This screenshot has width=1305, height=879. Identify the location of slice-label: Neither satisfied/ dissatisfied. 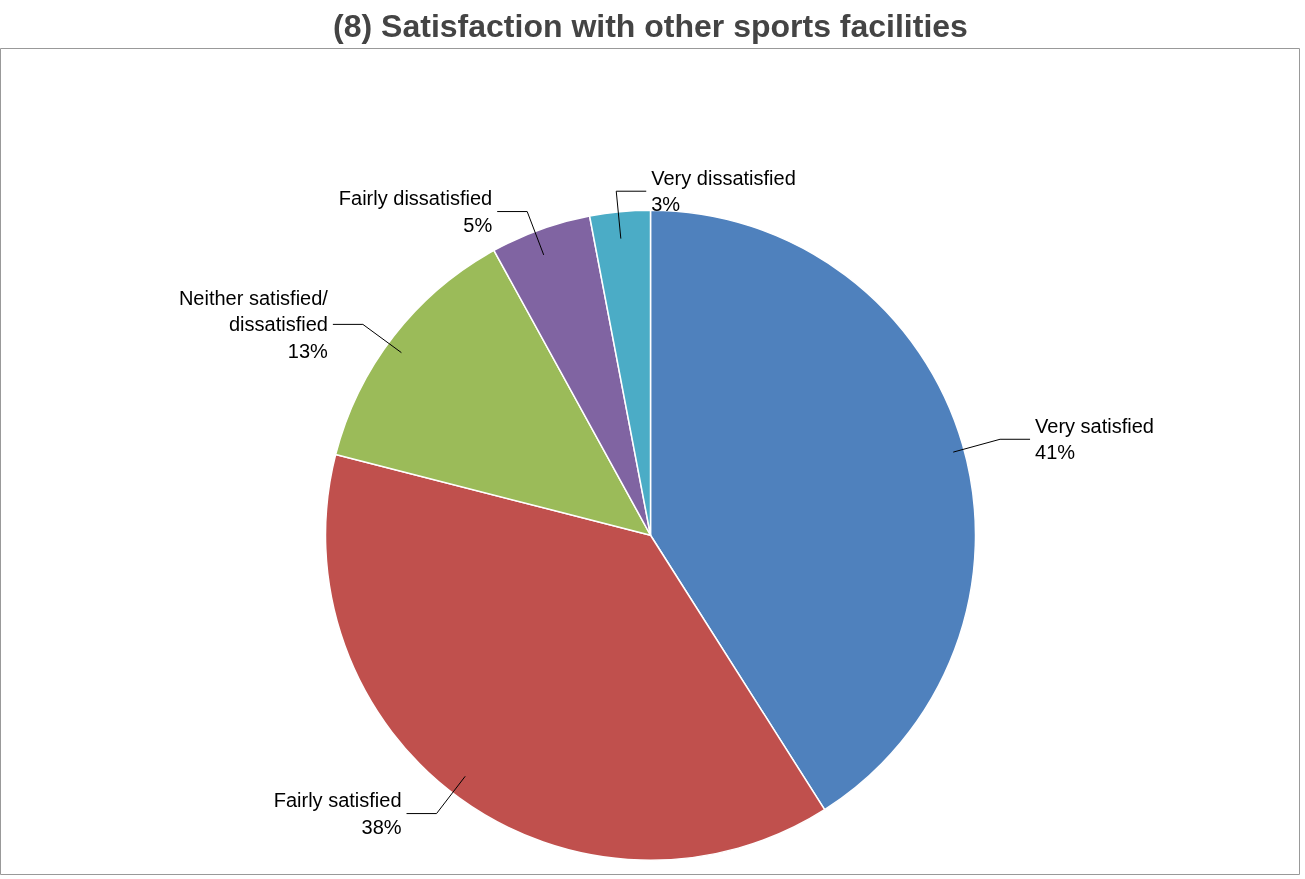
(253, 311).